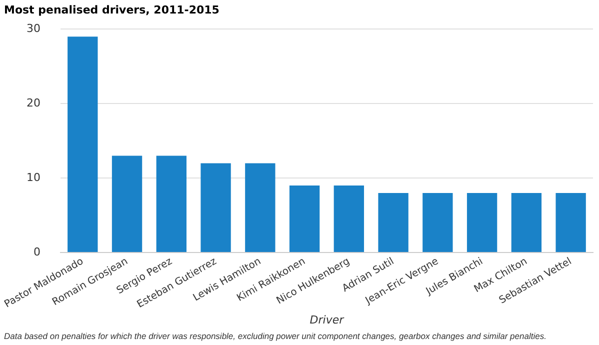  I want to click on x-axis-title: Driver, so click(328, 319).